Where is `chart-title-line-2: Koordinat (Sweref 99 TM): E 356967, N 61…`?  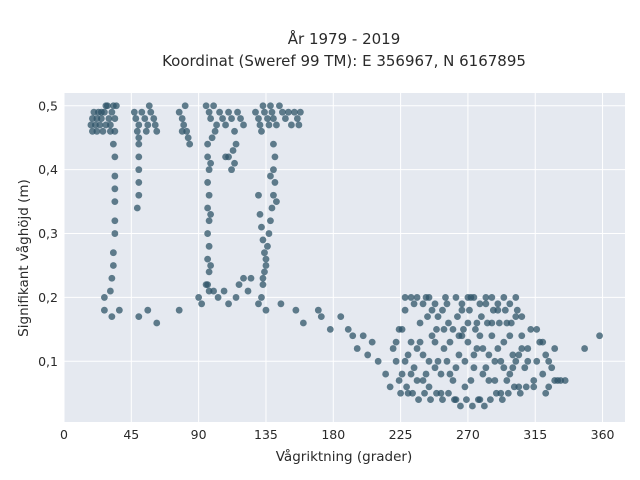
chart-title-line-2: Koordinat (Sweref 99 TM): E 356967, N 61… is located at coordinates (344, 61).